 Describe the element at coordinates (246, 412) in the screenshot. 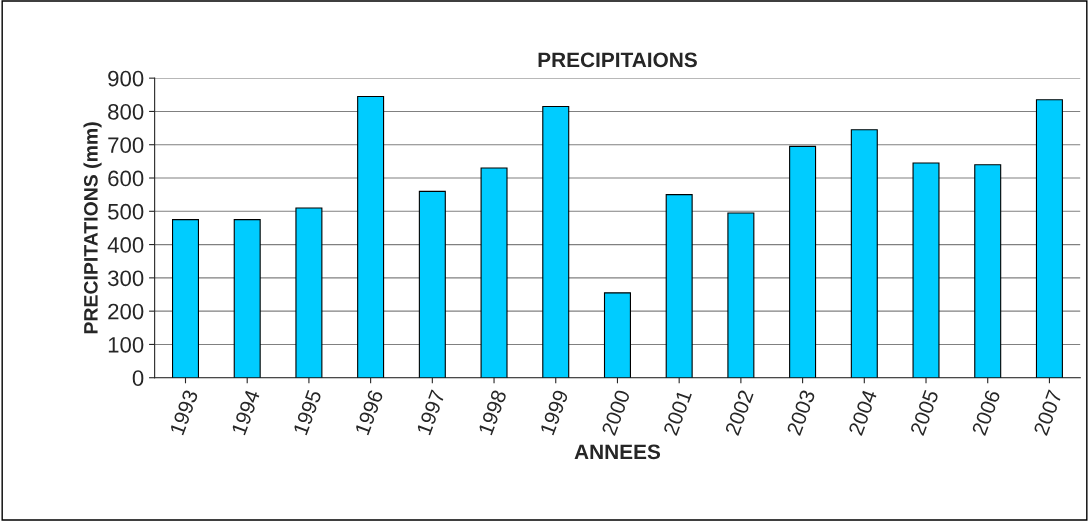

I see `x-tick-label: 1994` at that location.